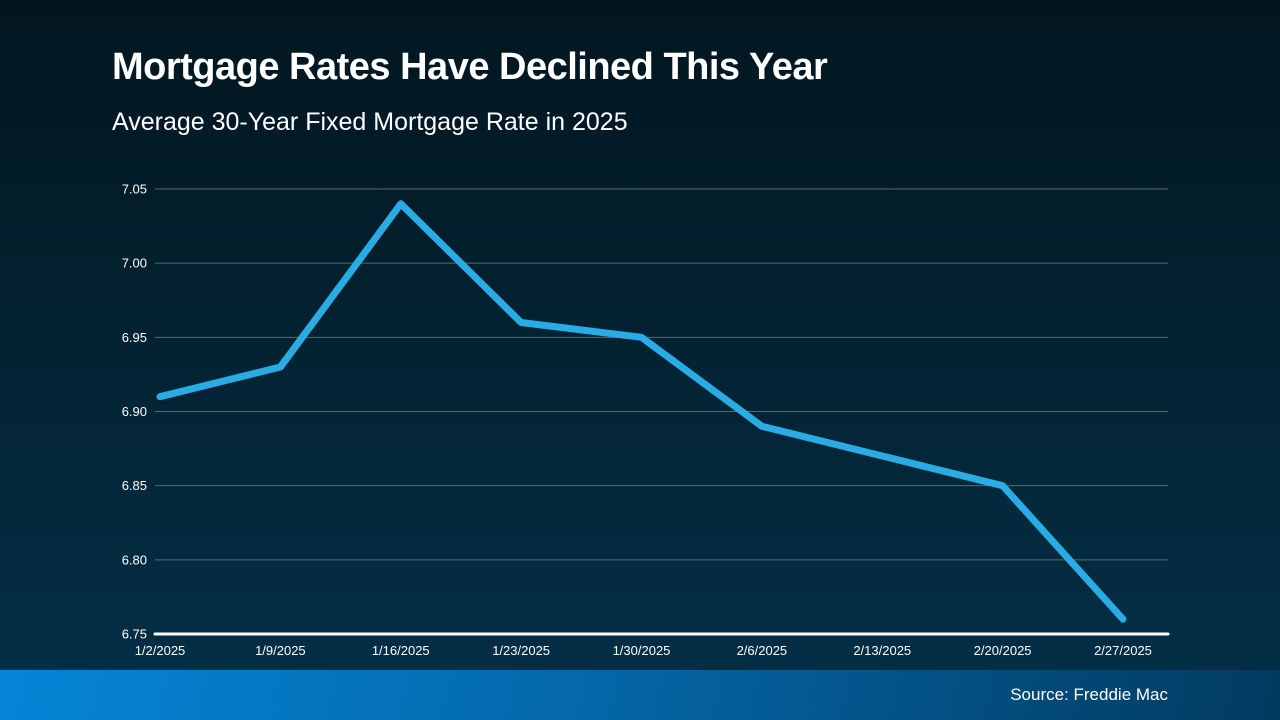 This screenshot has height=720, width=1280. What do you see at coordinates (280, 650) in the screenshot?
I see `x-axis-tick-label: 1/9/2025` at bounding box center [280, 650].